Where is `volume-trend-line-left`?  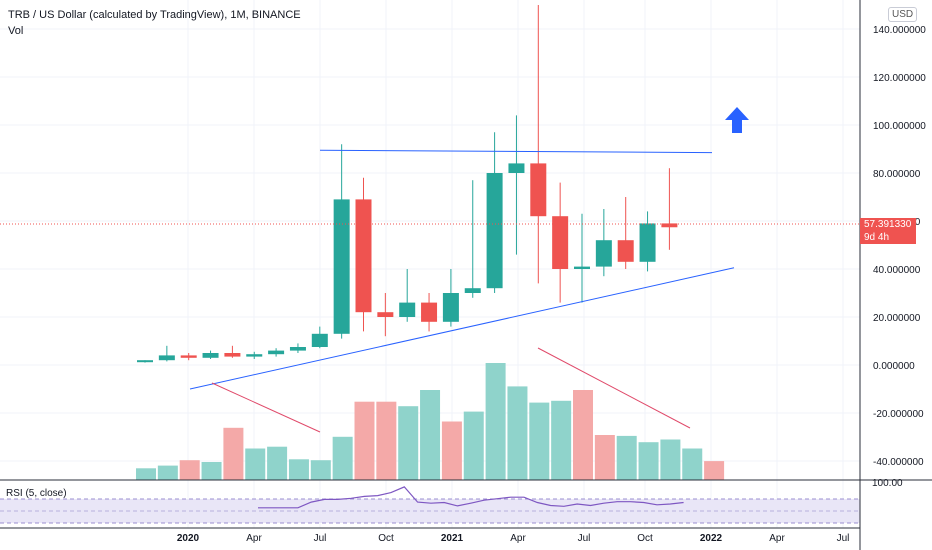 volume-trend-line-left is located at coordinates (266, 407).